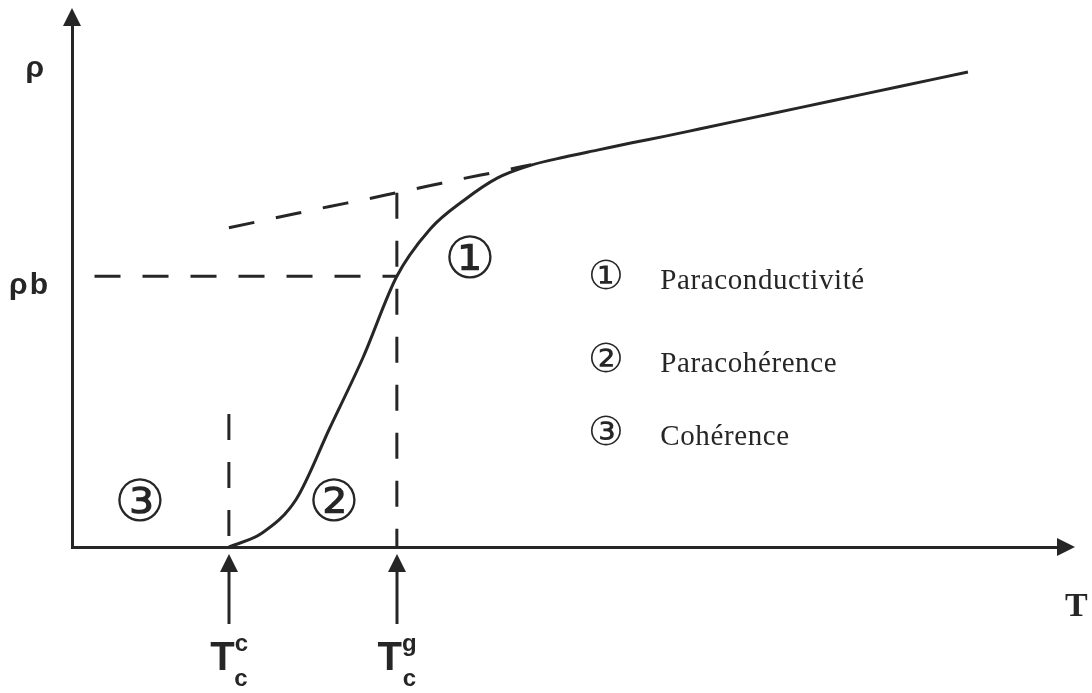 The image size is (1092, 693). What do you see at coordinates (334, 501) in the screenshot?
I see `annotation: ②` at bounding box center [334, 501].